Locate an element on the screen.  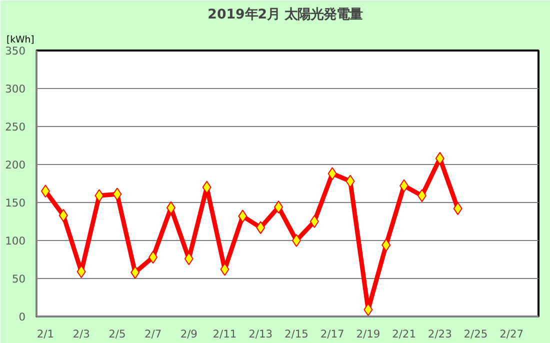
x-tick-label: 2/11 is located at coordinates (224, 334).